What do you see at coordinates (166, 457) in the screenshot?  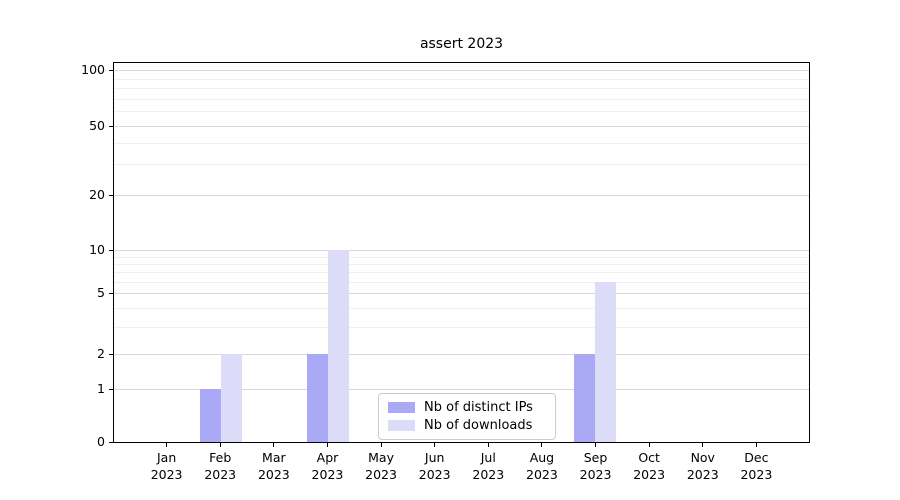 I see `x-tick-label-month: Jan` at bounding box center [166, 457].